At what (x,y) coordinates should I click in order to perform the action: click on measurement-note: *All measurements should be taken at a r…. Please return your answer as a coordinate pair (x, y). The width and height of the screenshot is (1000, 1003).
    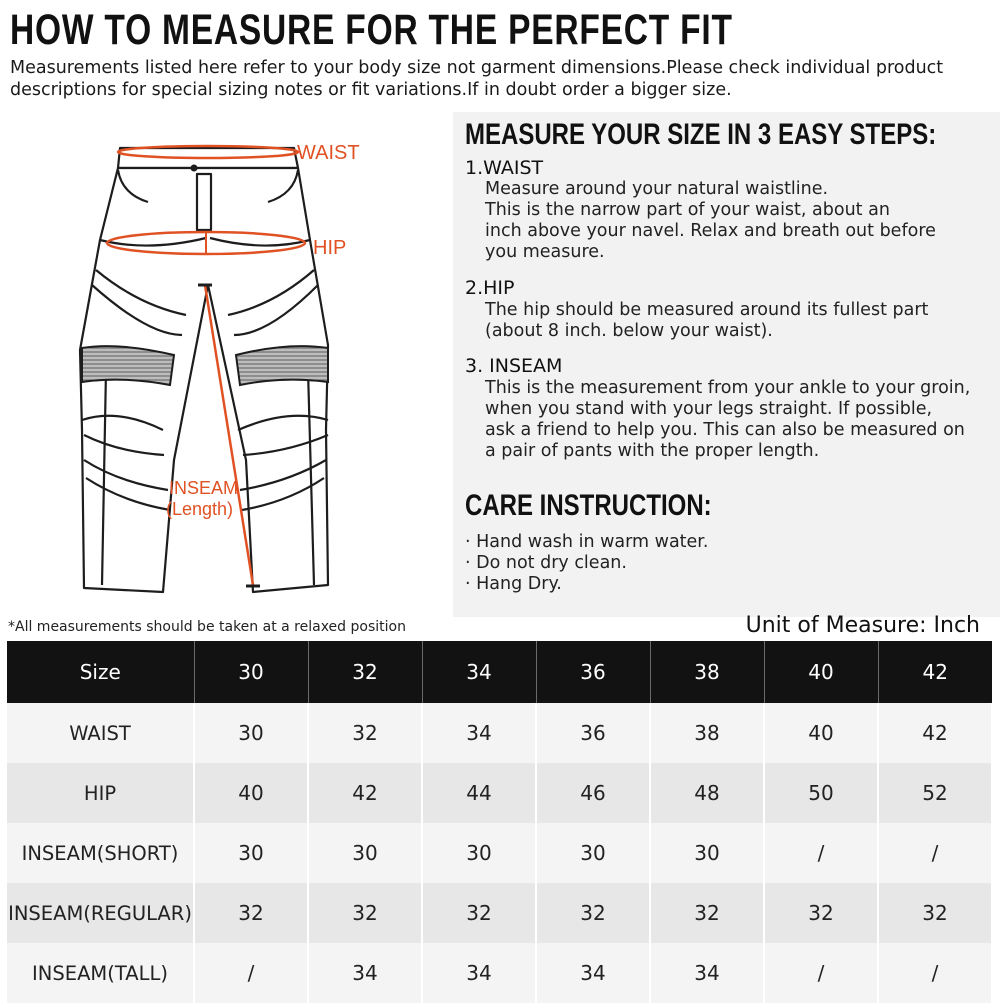
    Looking at the image, I should click on (207, 627).